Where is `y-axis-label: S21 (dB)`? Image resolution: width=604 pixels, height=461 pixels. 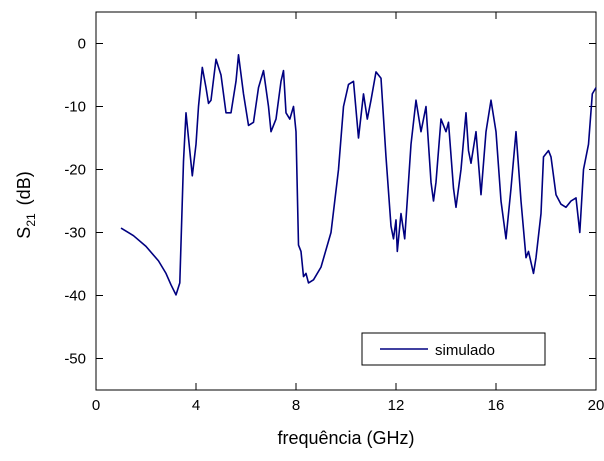 y-axis-label: S21 (dB) is located at coordinates (26, 204).